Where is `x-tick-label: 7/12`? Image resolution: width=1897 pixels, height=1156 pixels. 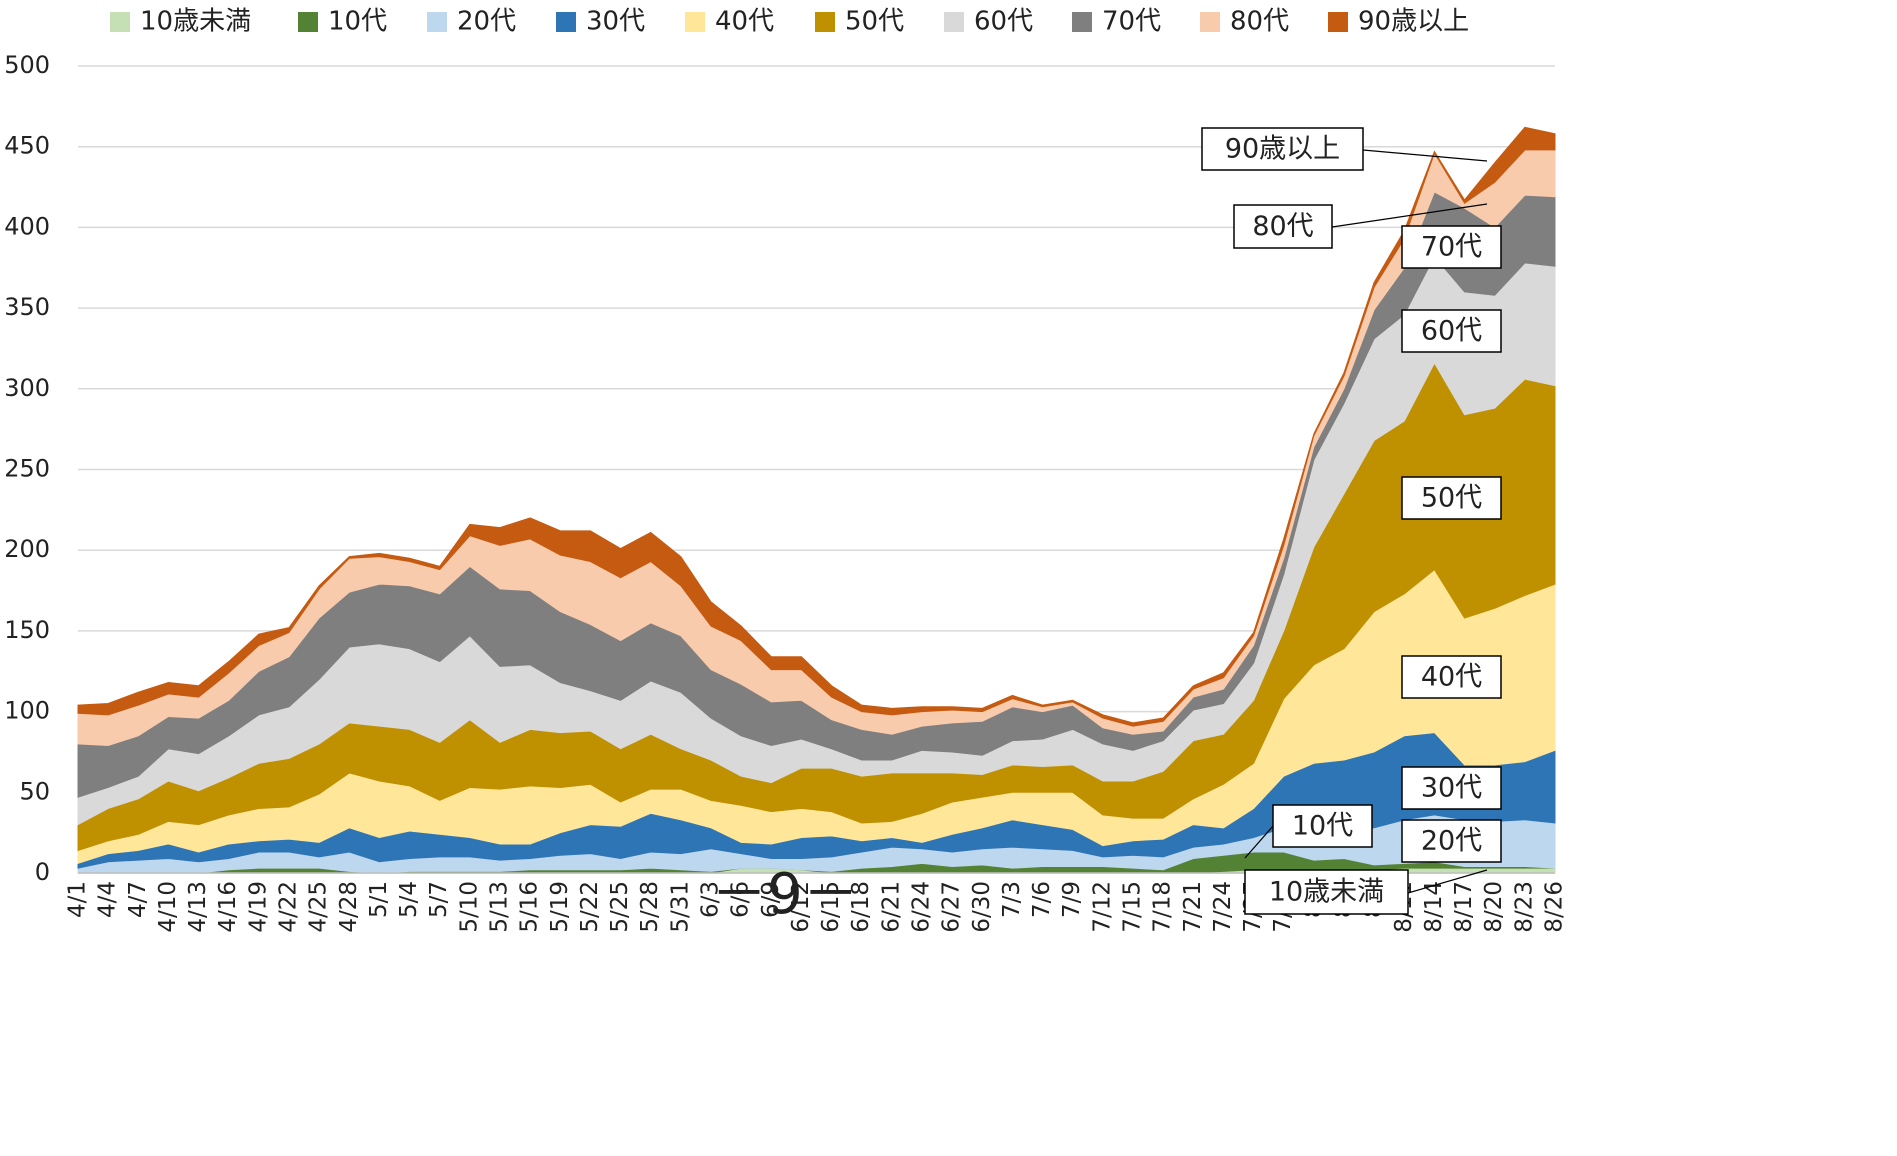
x-tick-label: 7/12 is located at coordinates (1102, 907).